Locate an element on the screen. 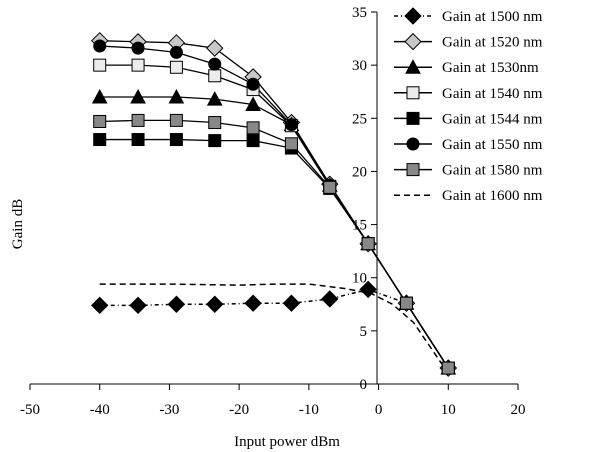 This screenshot has width=597, height=452. x-tick-label: -20 is located at coordinates (239, 410).